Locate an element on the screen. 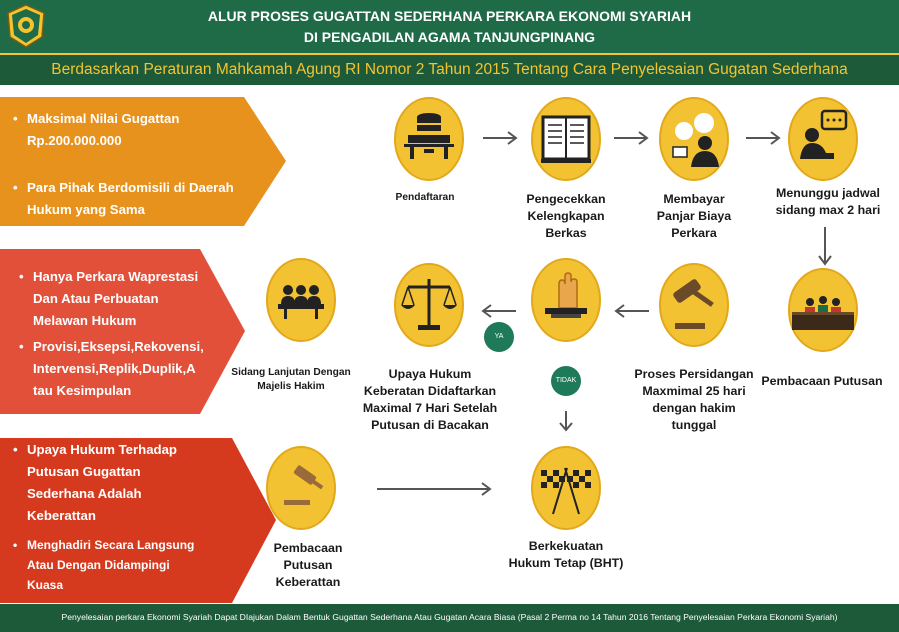  label-pembacaan-keberattan: Pembacaan Putusan Keberattan is located at coordinates (308, 565).